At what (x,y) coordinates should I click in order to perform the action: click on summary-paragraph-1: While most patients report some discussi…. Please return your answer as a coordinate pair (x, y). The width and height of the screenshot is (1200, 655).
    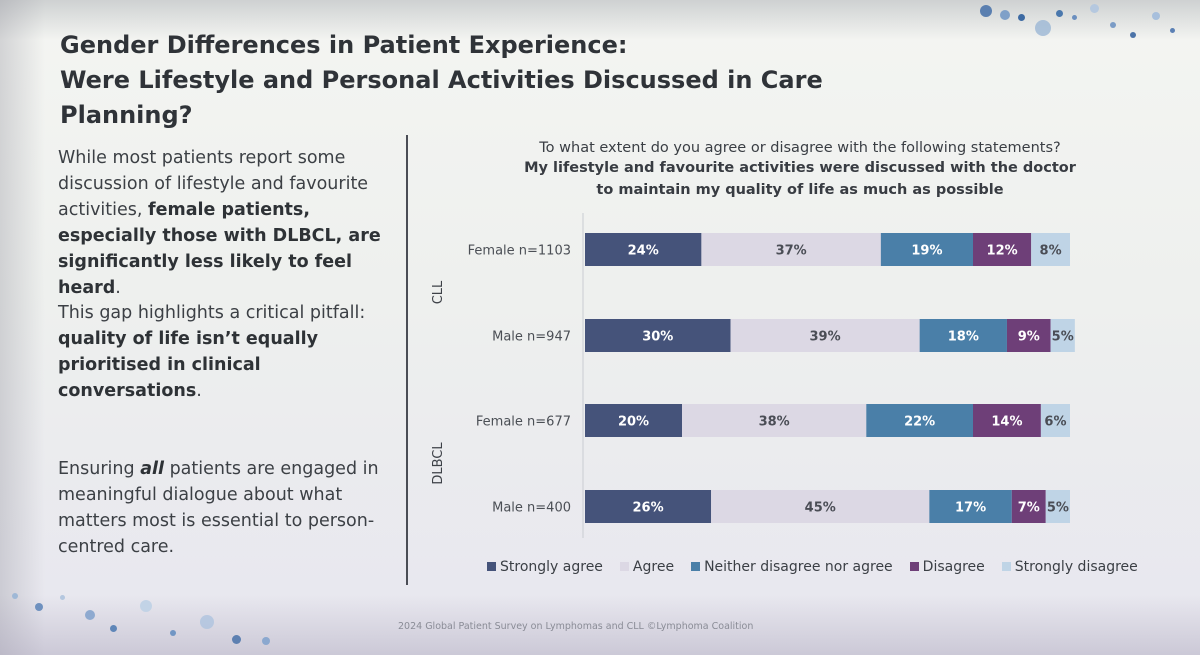
    Looking at the image, I should click on (219, 223).